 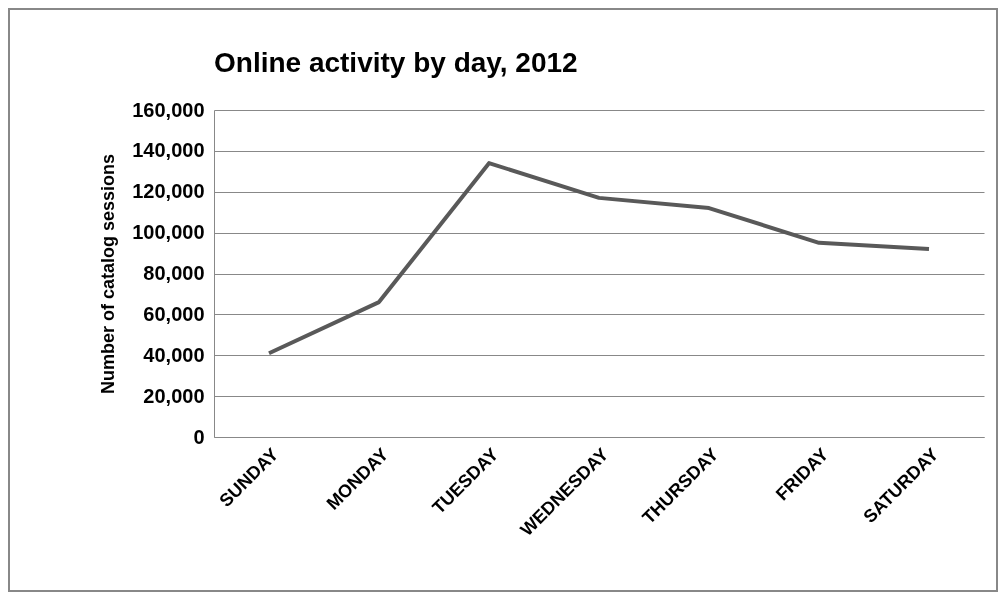 I want to click on y-tick-label: 160,000, so click(x=168, y=109).